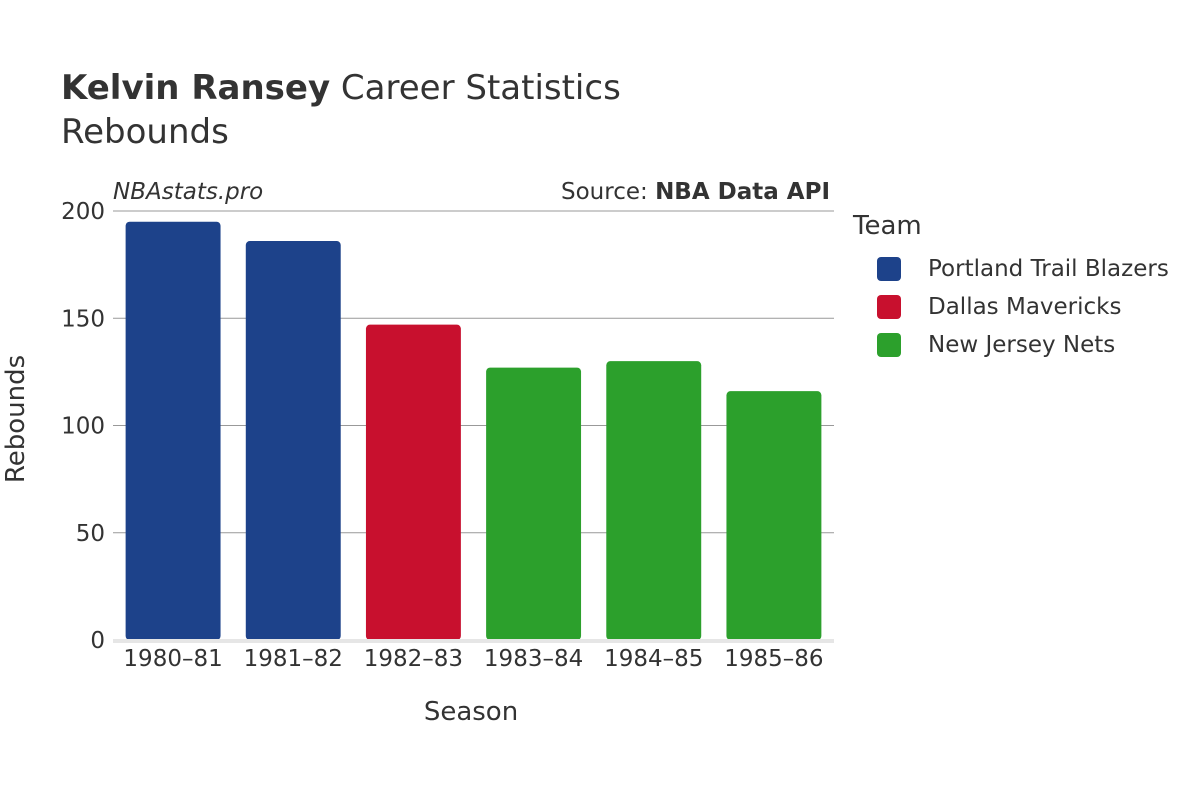 This screenshot has width=1200, height=800. Describe the element at coordinates (172, 659) in the screenshot. I see `x-tick-label: 1980–81` at that location.